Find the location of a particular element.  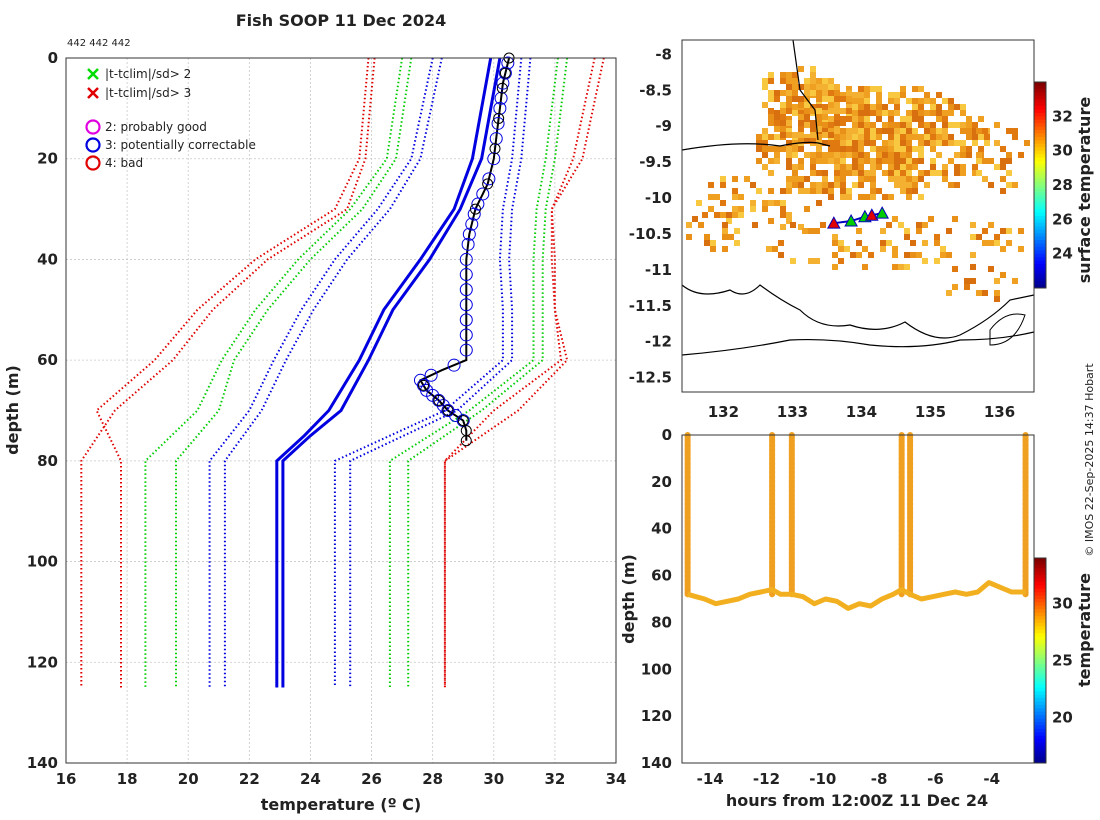

profile-y-ticks: 0 20 40 60 80 100 120 140 is located at coordinates (42, 410).